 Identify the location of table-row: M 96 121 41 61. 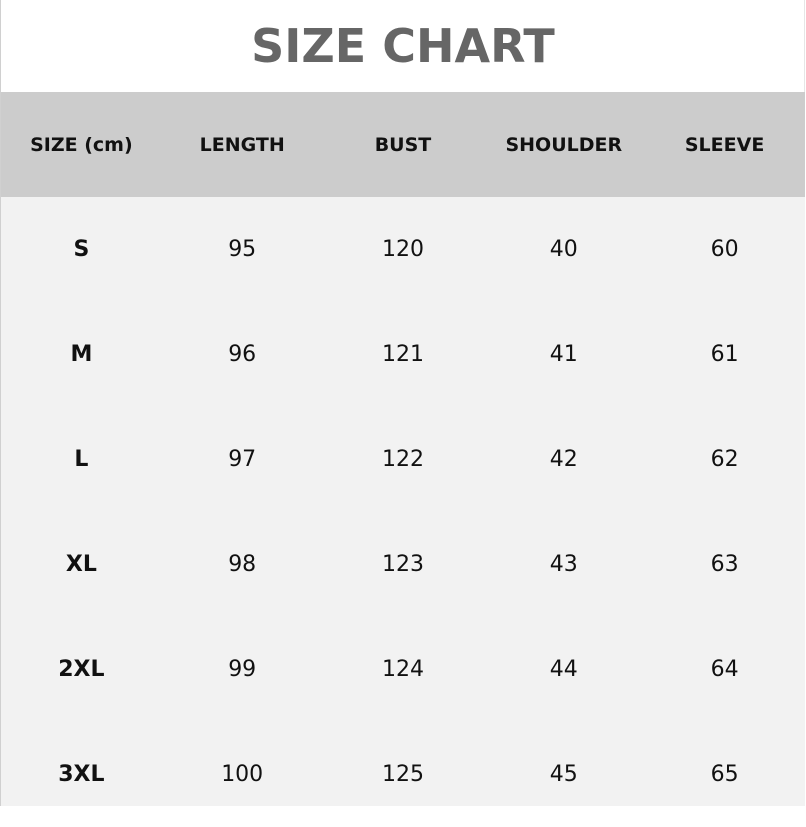
(403, 354).